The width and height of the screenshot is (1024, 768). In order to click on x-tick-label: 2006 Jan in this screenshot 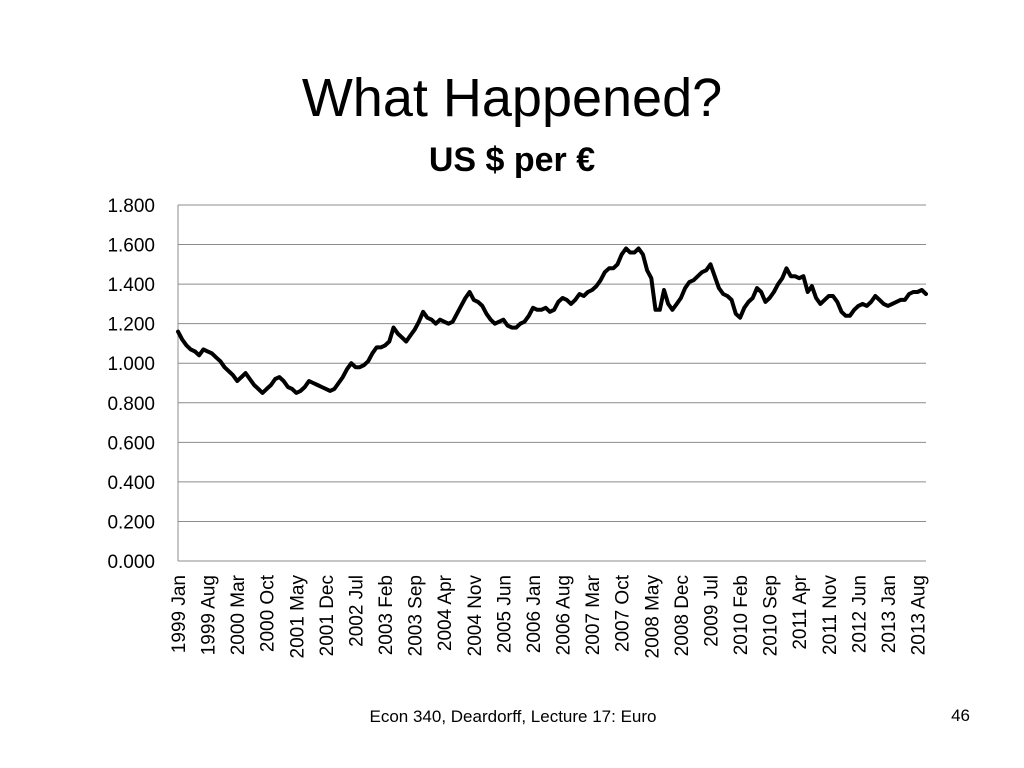, I will do `click(534, 614)`.